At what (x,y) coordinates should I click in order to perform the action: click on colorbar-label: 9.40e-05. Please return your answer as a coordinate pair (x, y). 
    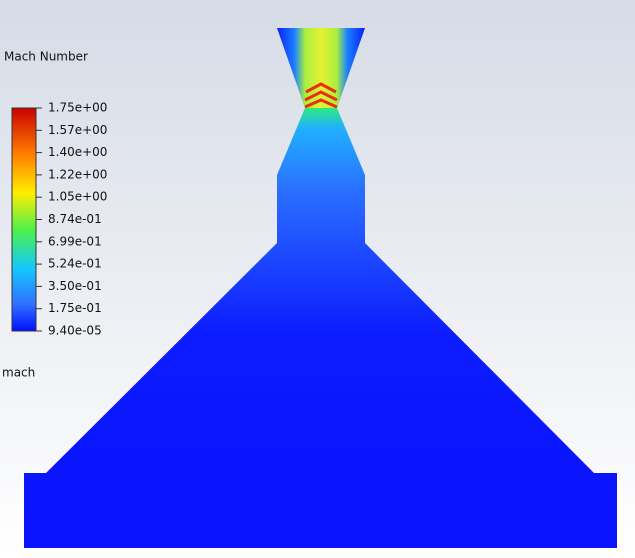
    Looking at the image, I should click on (75, 331).